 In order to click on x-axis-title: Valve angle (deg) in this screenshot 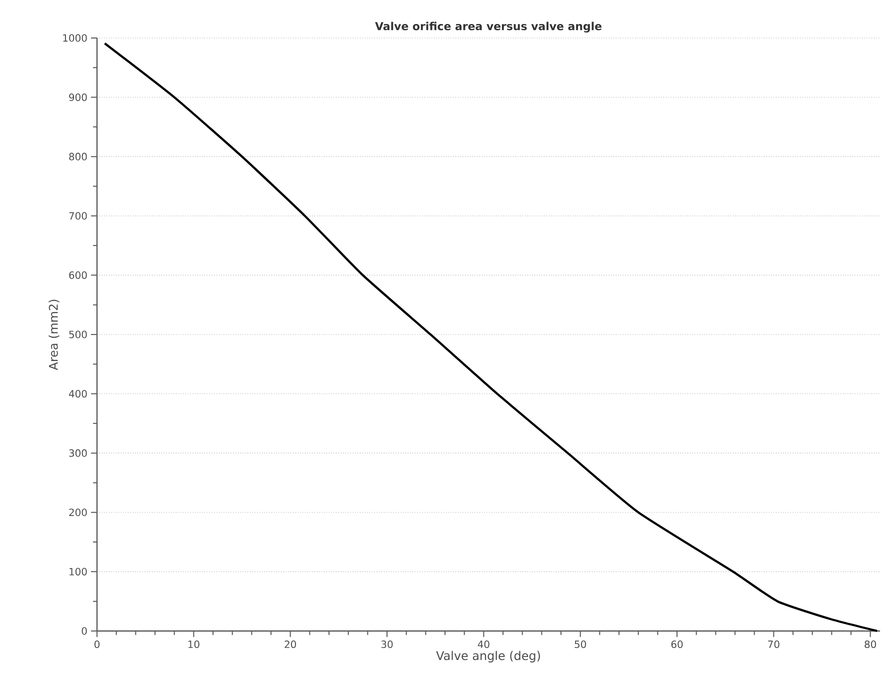, I will do `click(488, 656)`.